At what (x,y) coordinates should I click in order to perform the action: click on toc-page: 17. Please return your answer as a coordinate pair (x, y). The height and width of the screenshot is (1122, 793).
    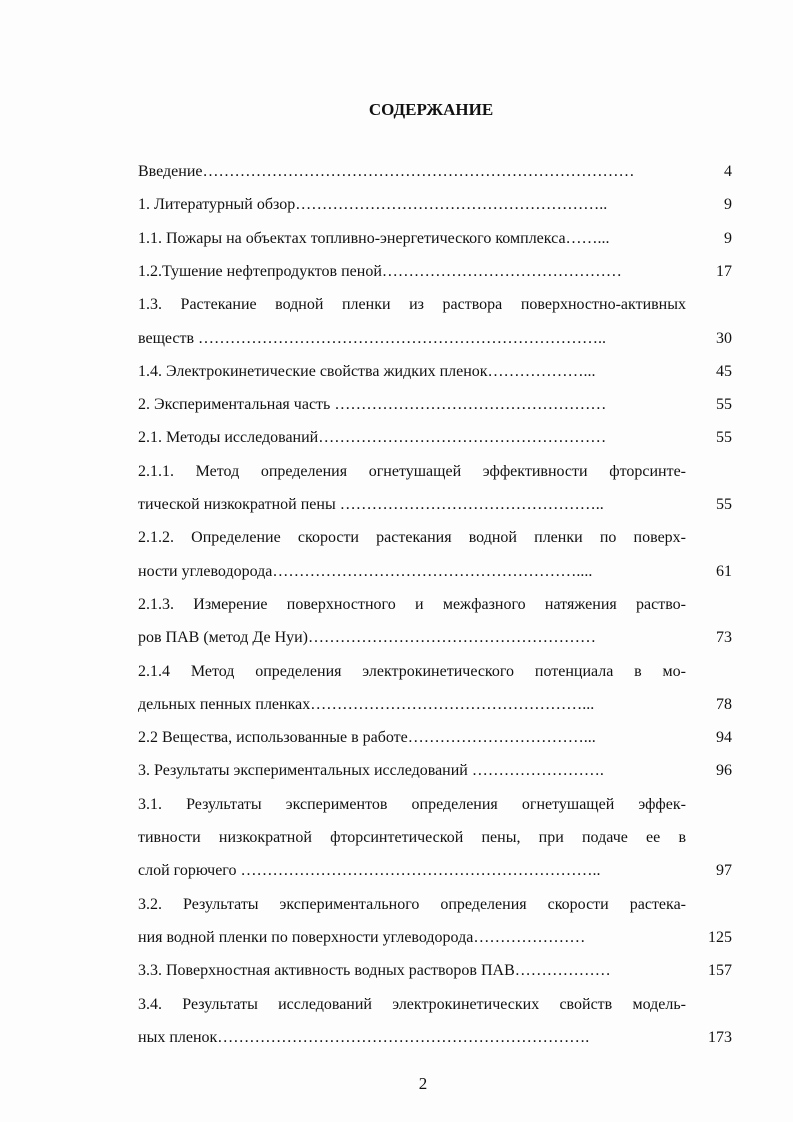
    Looking at the image, I should click on (724, 271).